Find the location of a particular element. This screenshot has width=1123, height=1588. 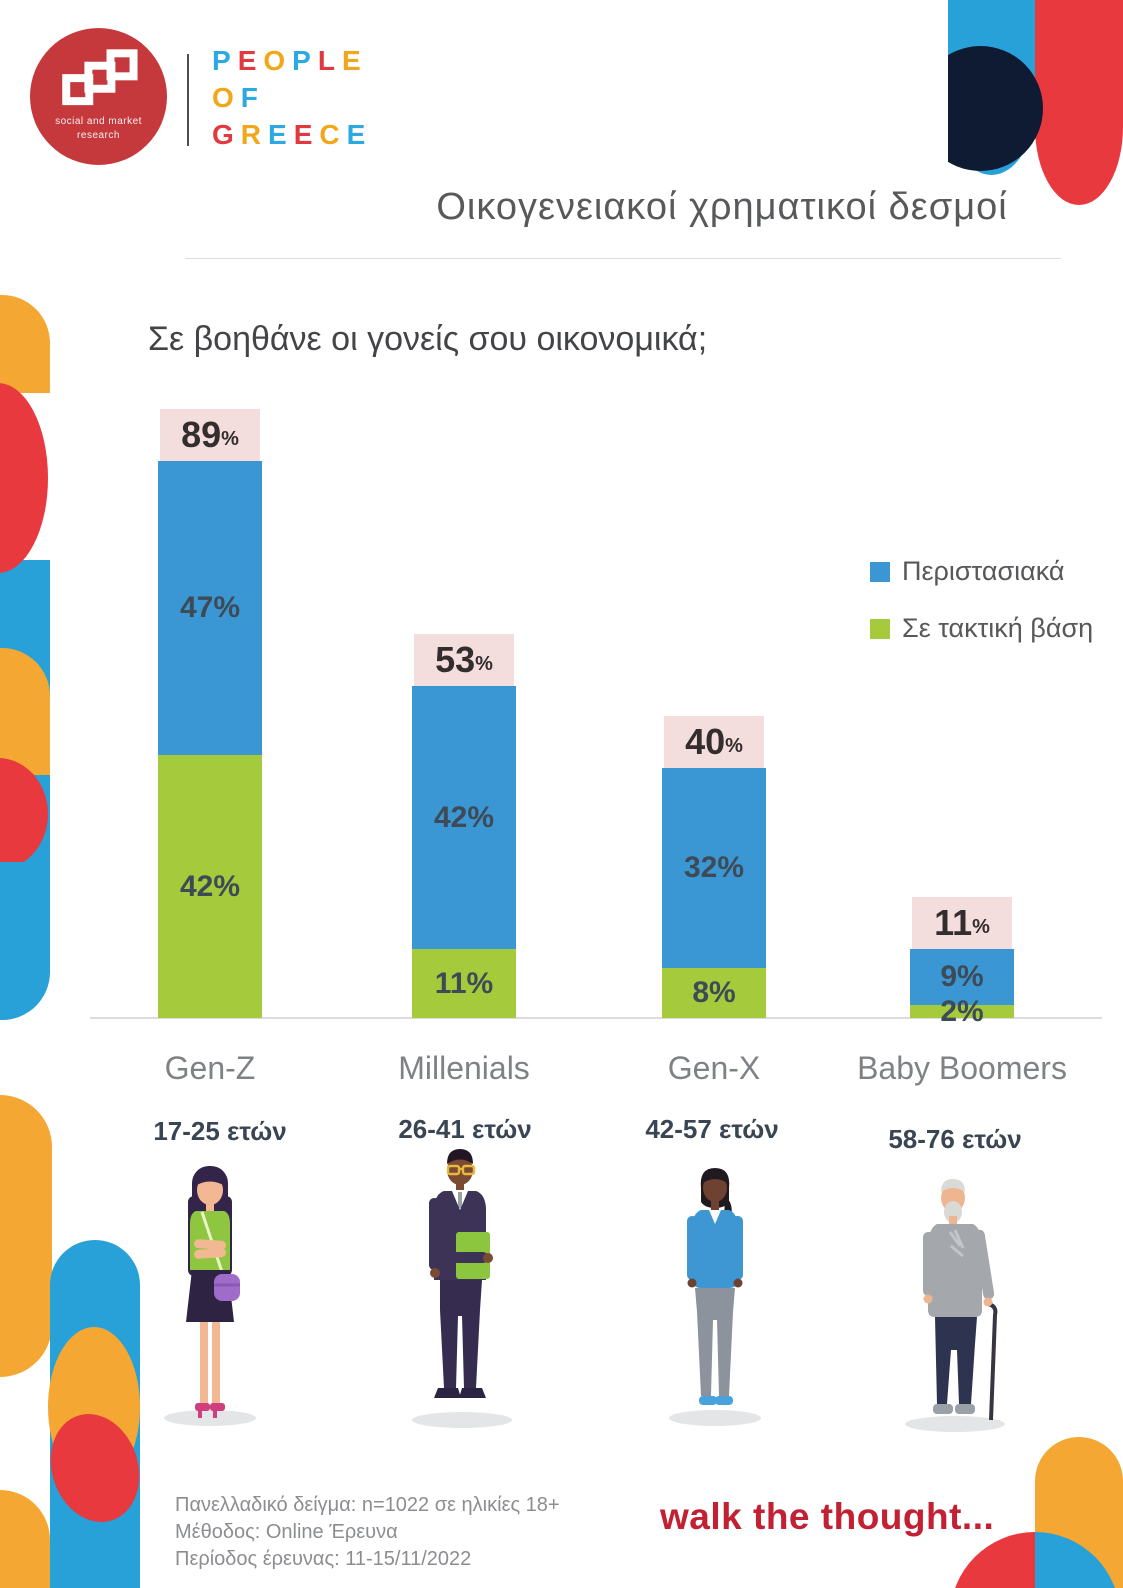

bar-group-gen-z: 89% 47% 42% is located at coordinates (210, 713).